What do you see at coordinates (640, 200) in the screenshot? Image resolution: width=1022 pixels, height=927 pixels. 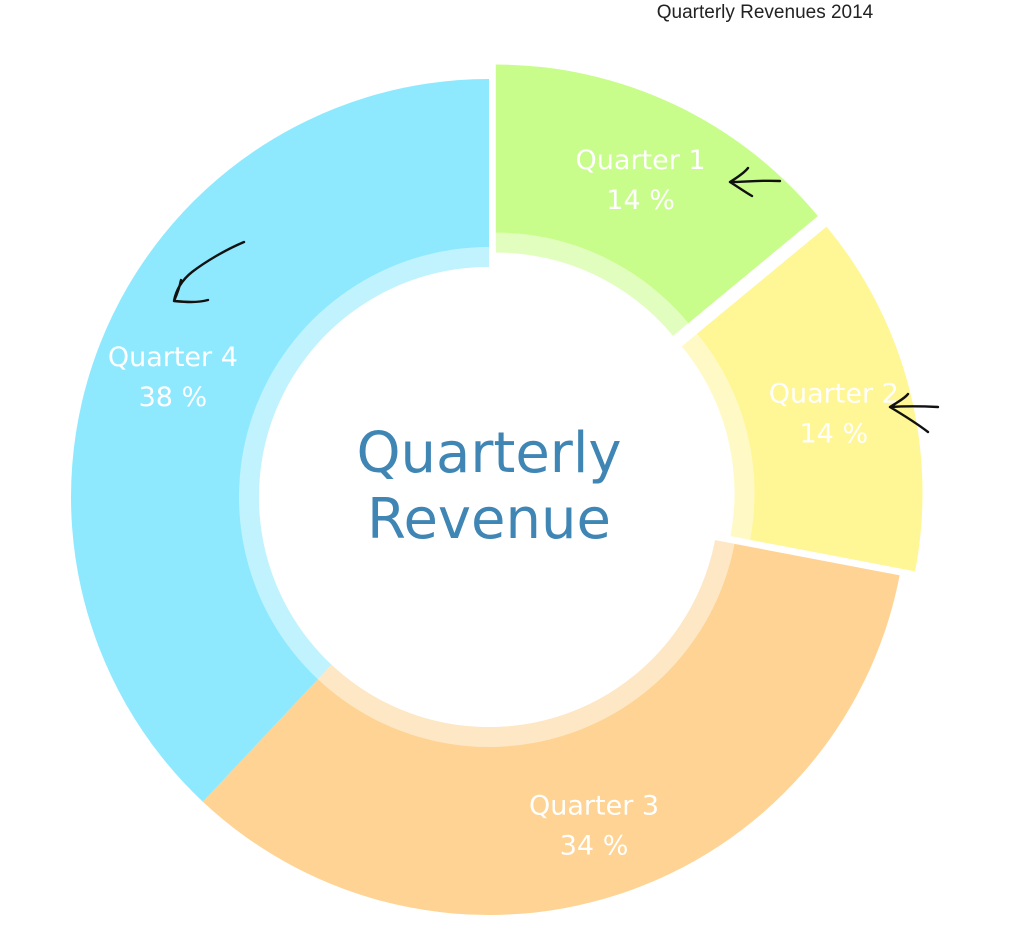 I see `slice-value-quarter-1: 14 %` at bounding box center [640, 200].